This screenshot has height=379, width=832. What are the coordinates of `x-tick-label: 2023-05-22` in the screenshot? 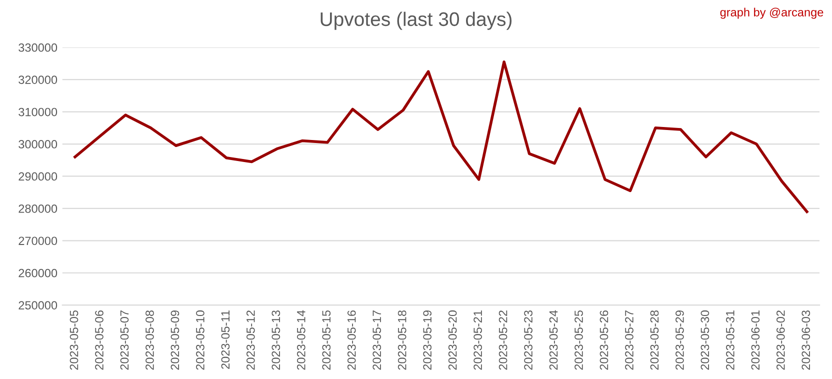 It's located at (503, 340).